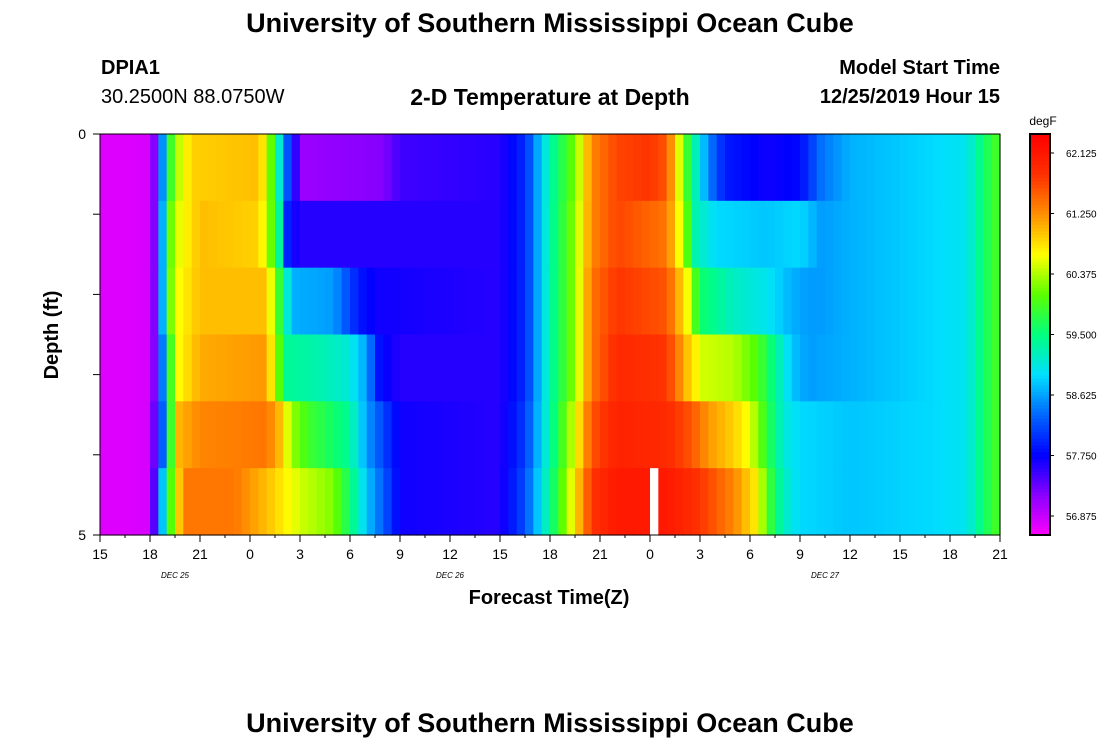 This screenshot has height=750, width=1100. I want to click on station-id: DPIA1, so click(130, 68).